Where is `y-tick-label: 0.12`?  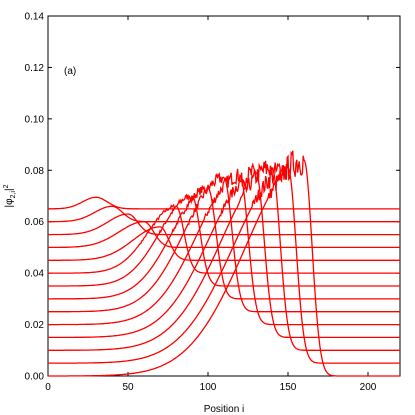
y-tick-label: 0.12 is located at coordinates (35, 68).